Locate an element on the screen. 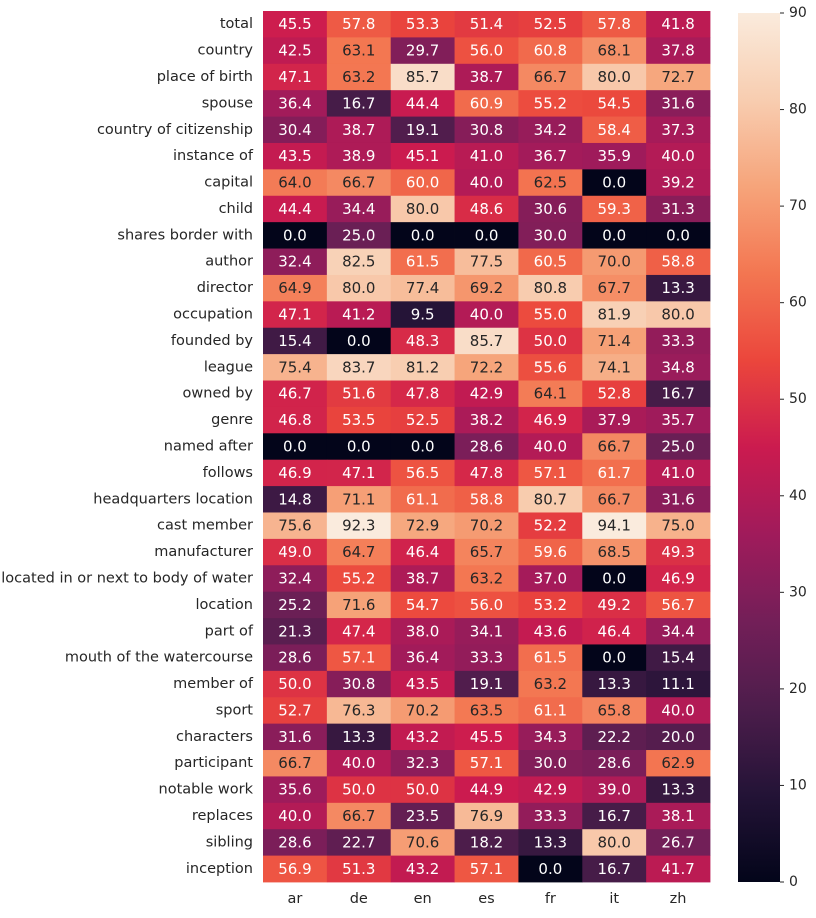 The image size is (816, 918). cell-value-label: 72.7 is located at coordinates (677, 77).